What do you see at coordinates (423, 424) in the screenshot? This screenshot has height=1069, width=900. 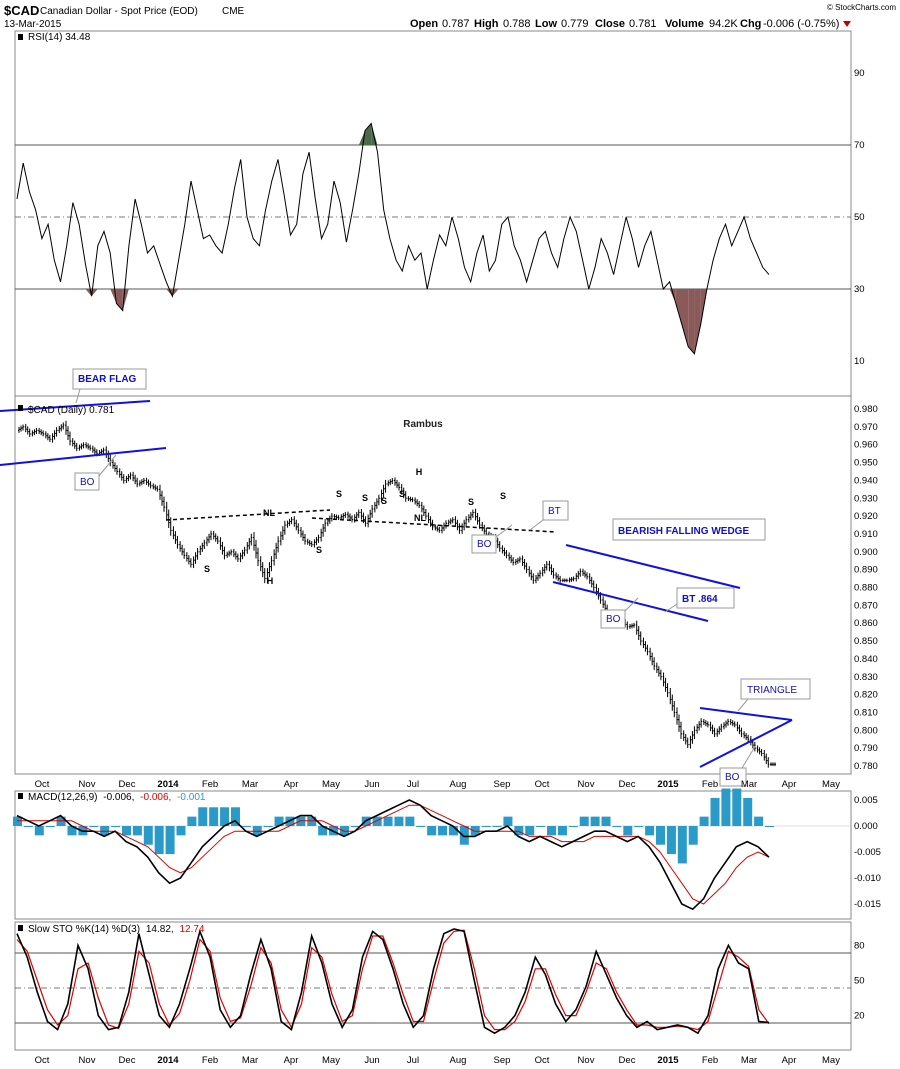 I see `watermark-label: Rambus` at bounding box center [423, 424].